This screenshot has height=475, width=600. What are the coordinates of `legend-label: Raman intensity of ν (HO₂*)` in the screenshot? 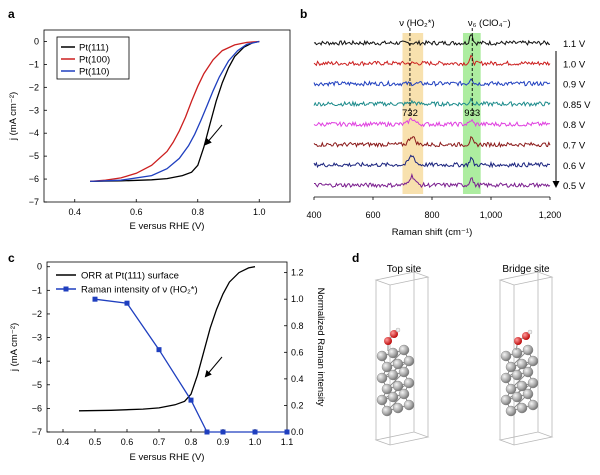 It's located at (139, 290).